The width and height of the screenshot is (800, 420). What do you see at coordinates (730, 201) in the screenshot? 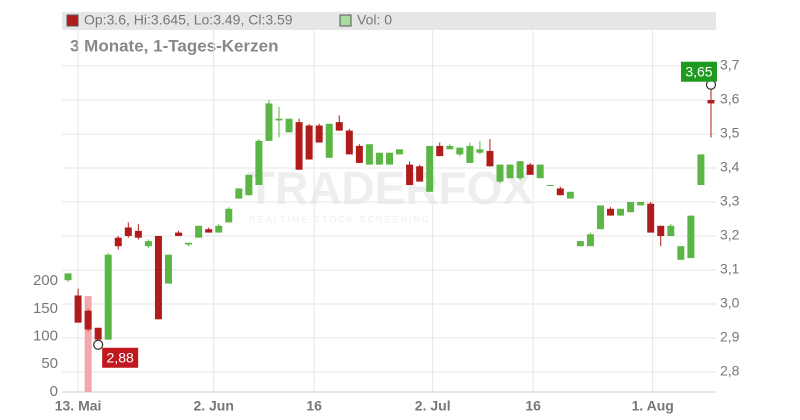
I see `y-tick-label: 3,3` at bounding box center [730, 201].